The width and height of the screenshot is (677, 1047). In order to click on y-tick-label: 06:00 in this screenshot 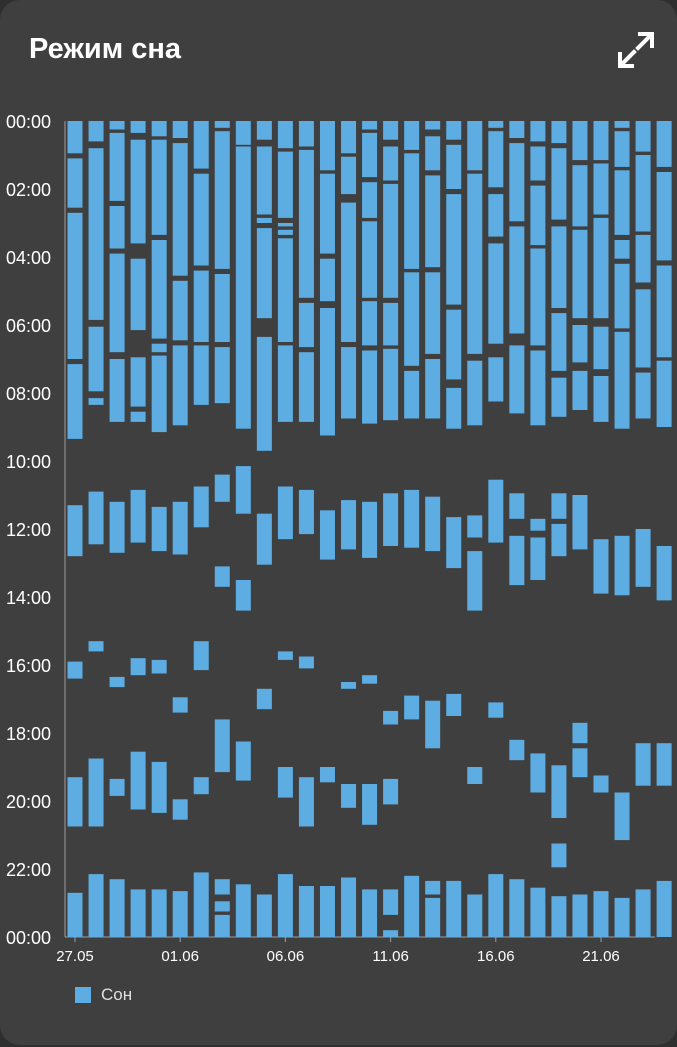, I will do `click(28, 326)`.